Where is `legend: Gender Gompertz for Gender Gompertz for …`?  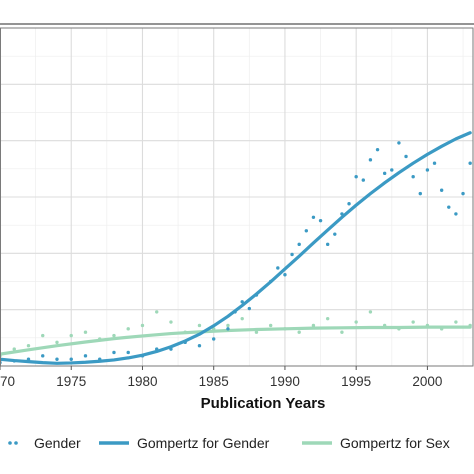 legend: Gender Gompertz for Gender Gompertz for … is located at coordinates (229, 443).